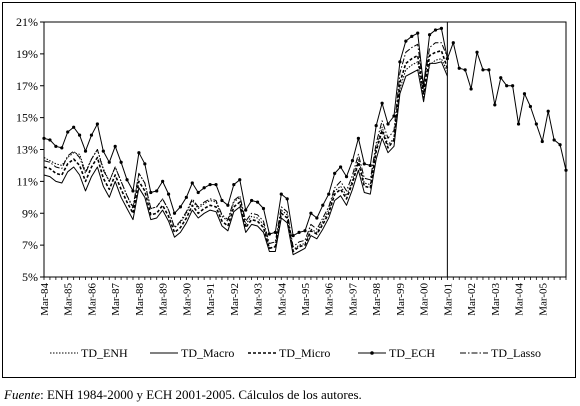 This screenshot has width=580, height=406. What do you see at coordinates (235, 299) in the screenshot?
I see `x-tick-label: Mar-92` at bounding box center [235, 299].